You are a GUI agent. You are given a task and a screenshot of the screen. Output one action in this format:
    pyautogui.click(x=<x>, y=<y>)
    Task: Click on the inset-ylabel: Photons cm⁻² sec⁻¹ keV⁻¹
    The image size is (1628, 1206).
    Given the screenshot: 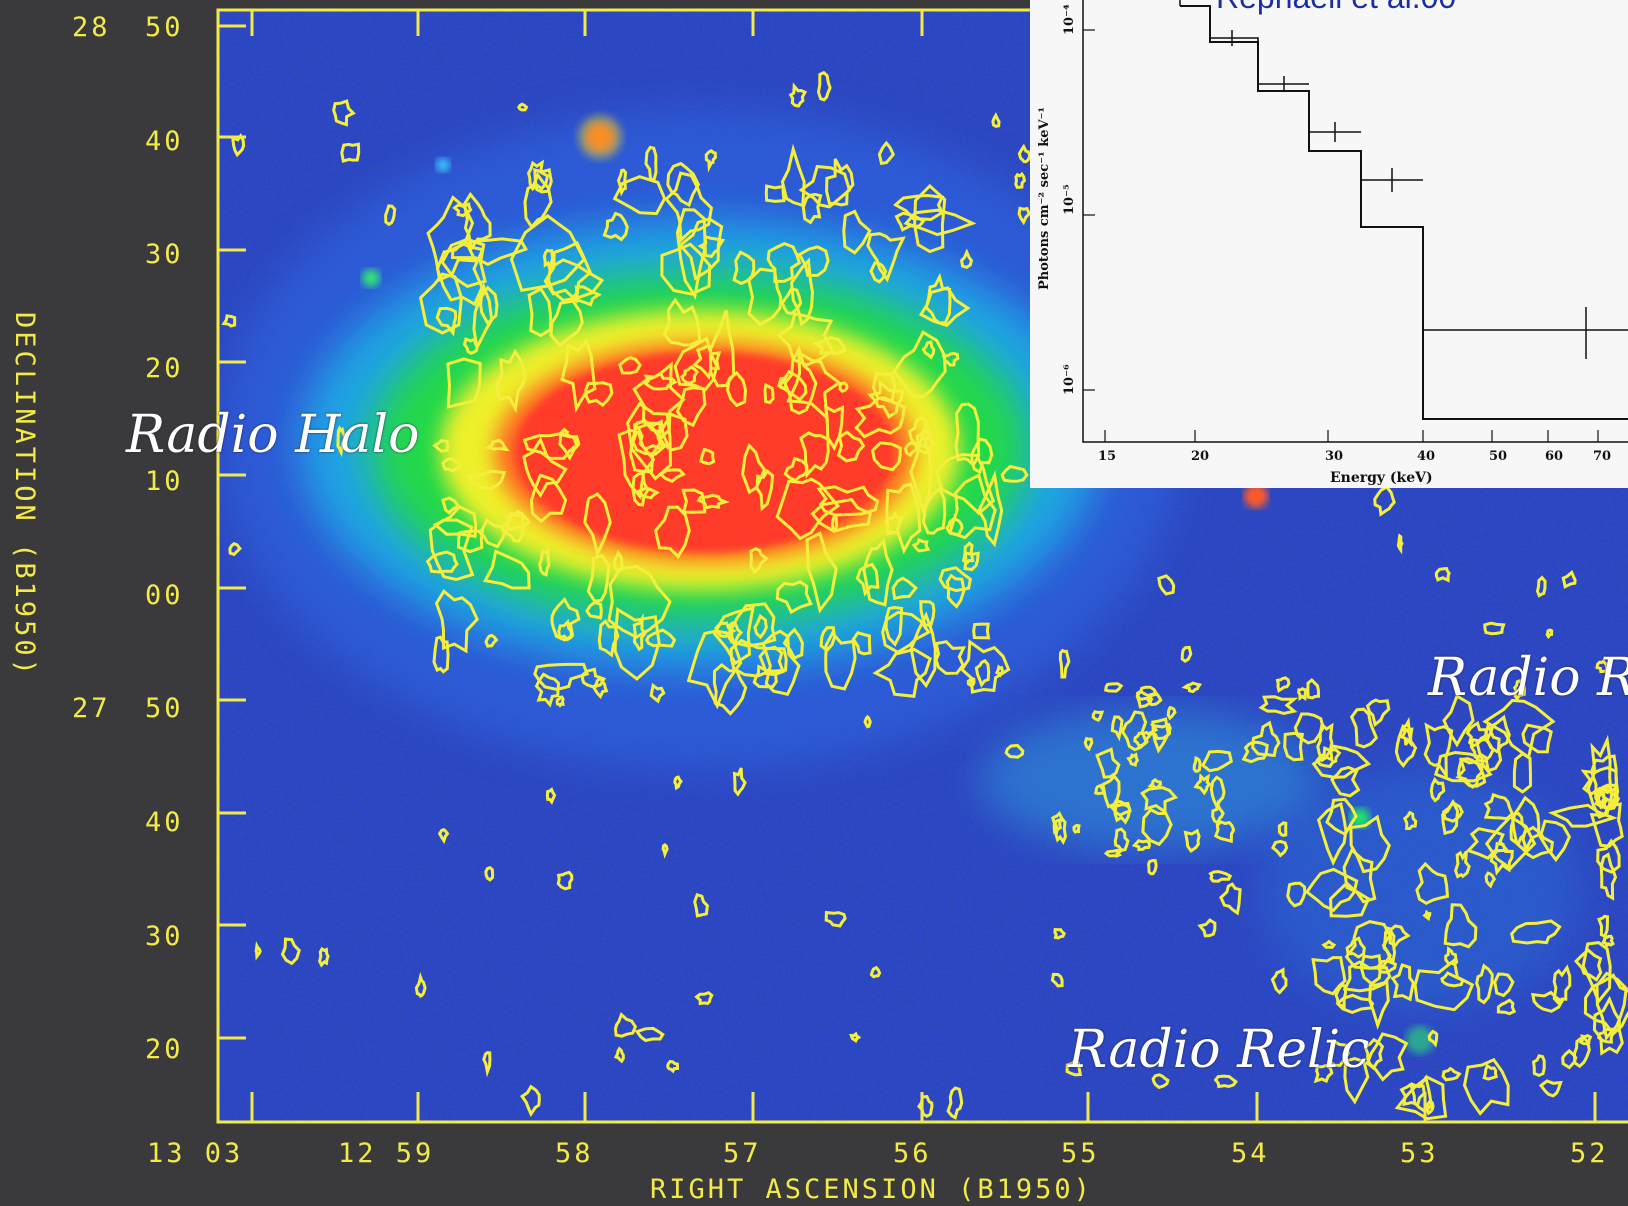 What is the action you would take?
    pyautogui.click(x=1044, y=198)
    